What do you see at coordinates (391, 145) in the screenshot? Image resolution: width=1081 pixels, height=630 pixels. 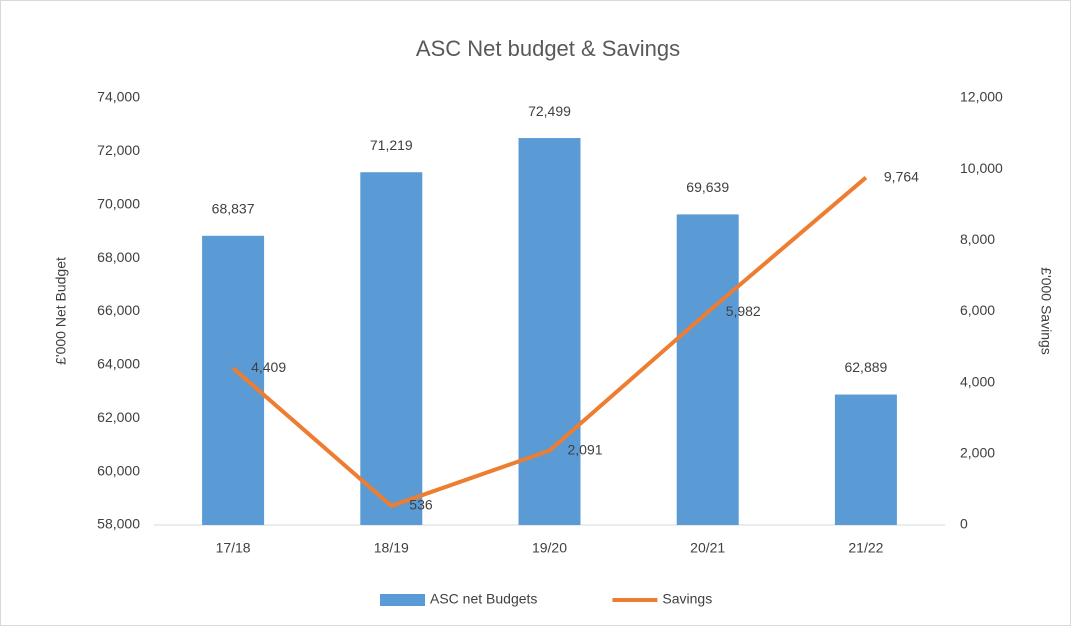 I see `bar-value-label: 71,219` at bounding box center [391, 145].